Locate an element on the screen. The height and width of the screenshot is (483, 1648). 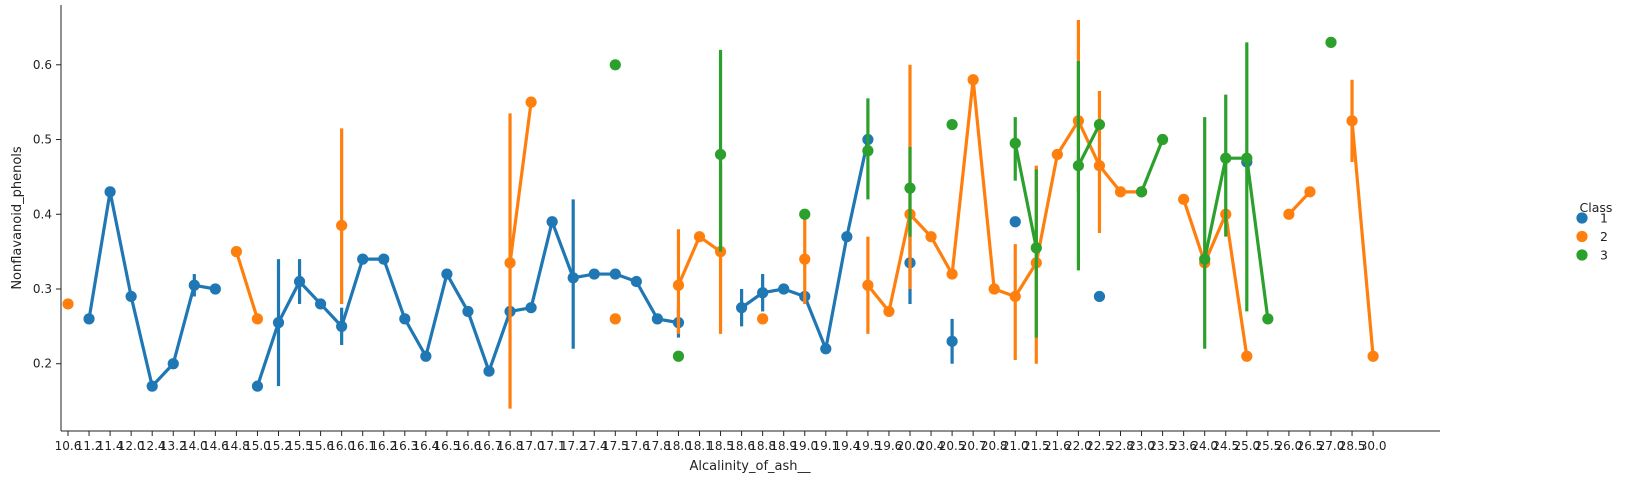
x-tick-label: 21.6 is located at coordinates (1057, 446).